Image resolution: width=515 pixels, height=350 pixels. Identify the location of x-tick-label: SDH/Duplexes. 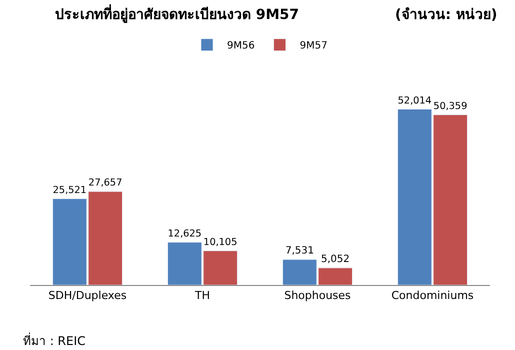
(87, 295).